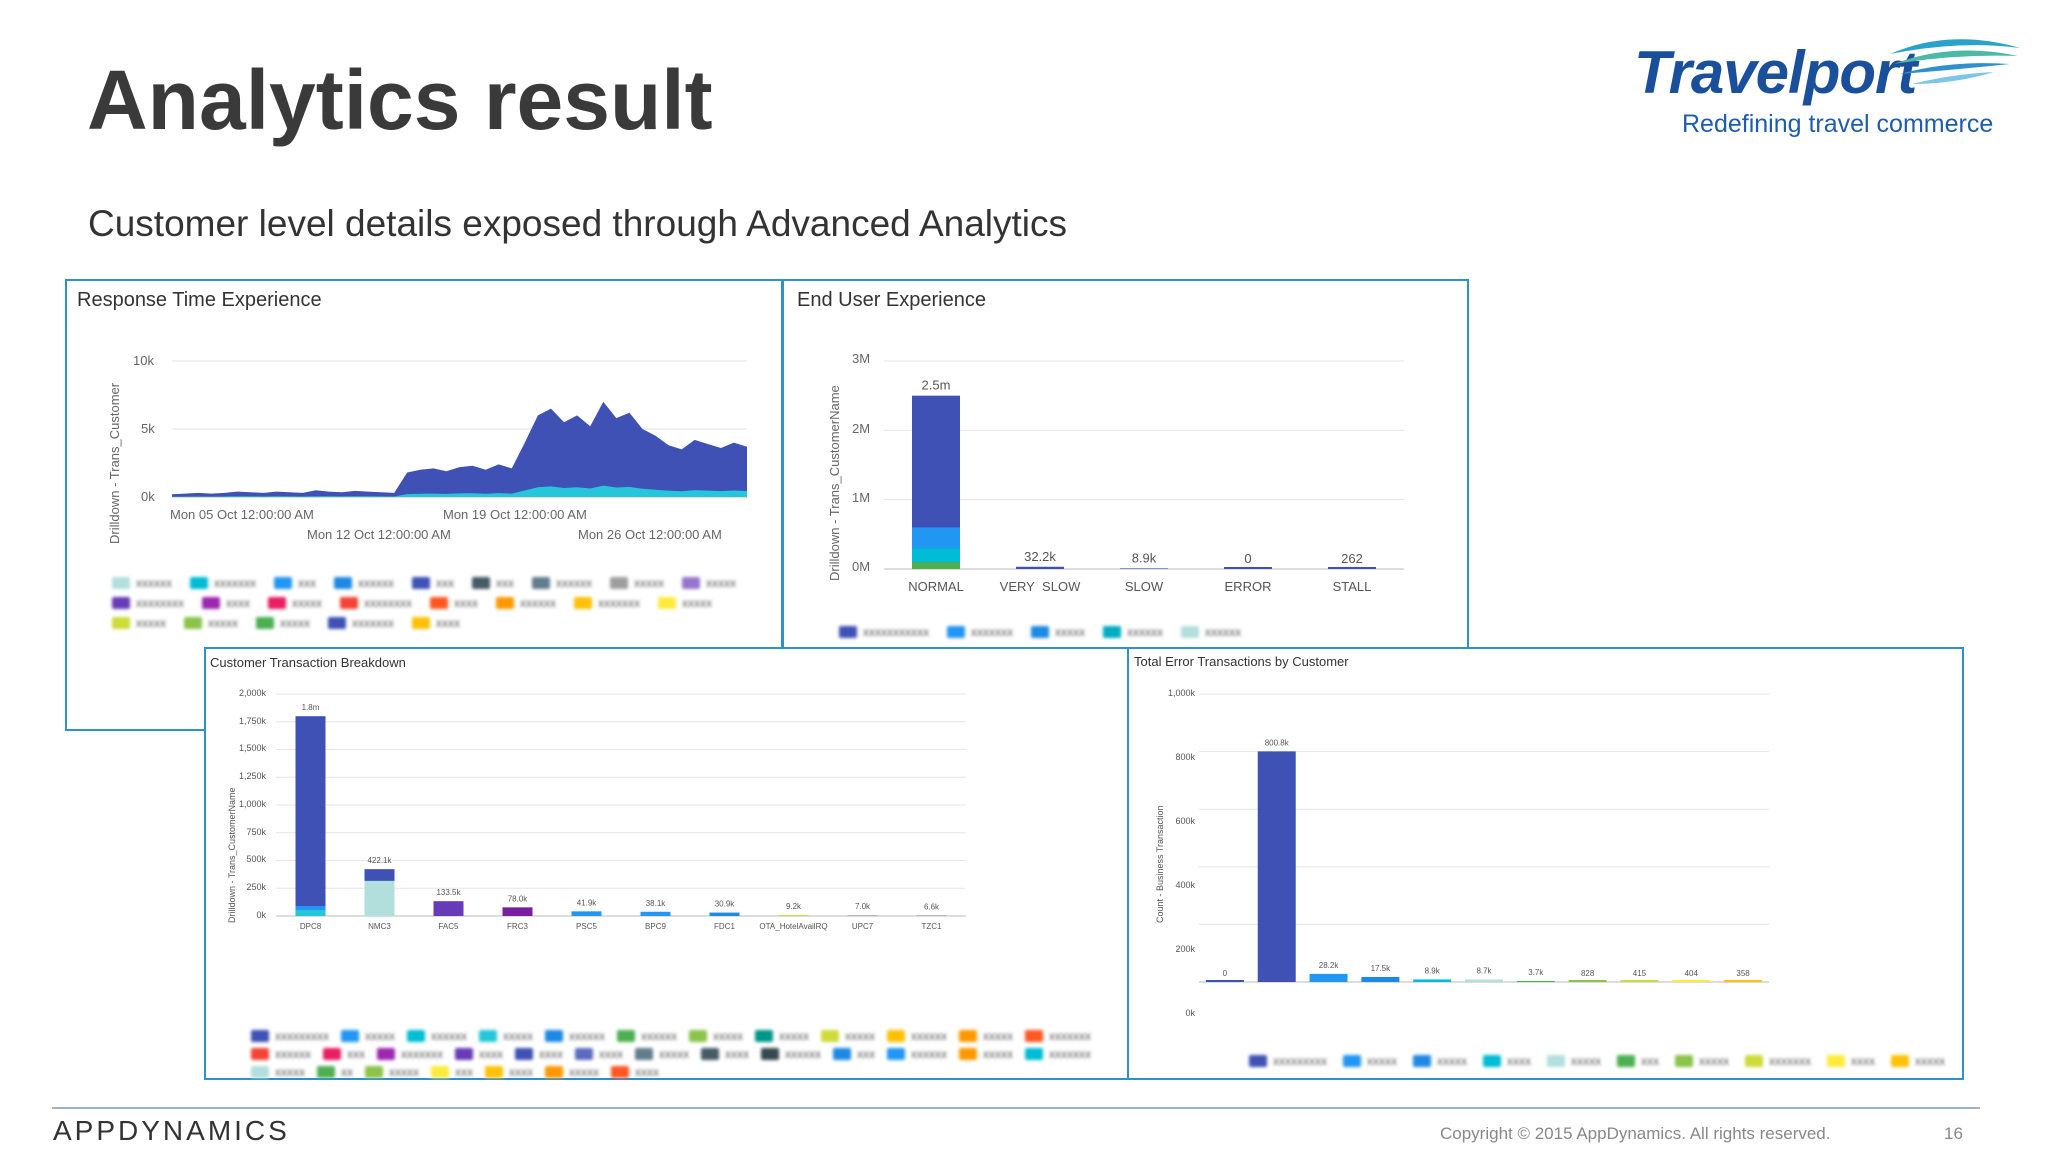  What do you see at coordinates (587, 902) in the screenshot?
I see `data-label: 41.9k` at bounding box center [587, 902].